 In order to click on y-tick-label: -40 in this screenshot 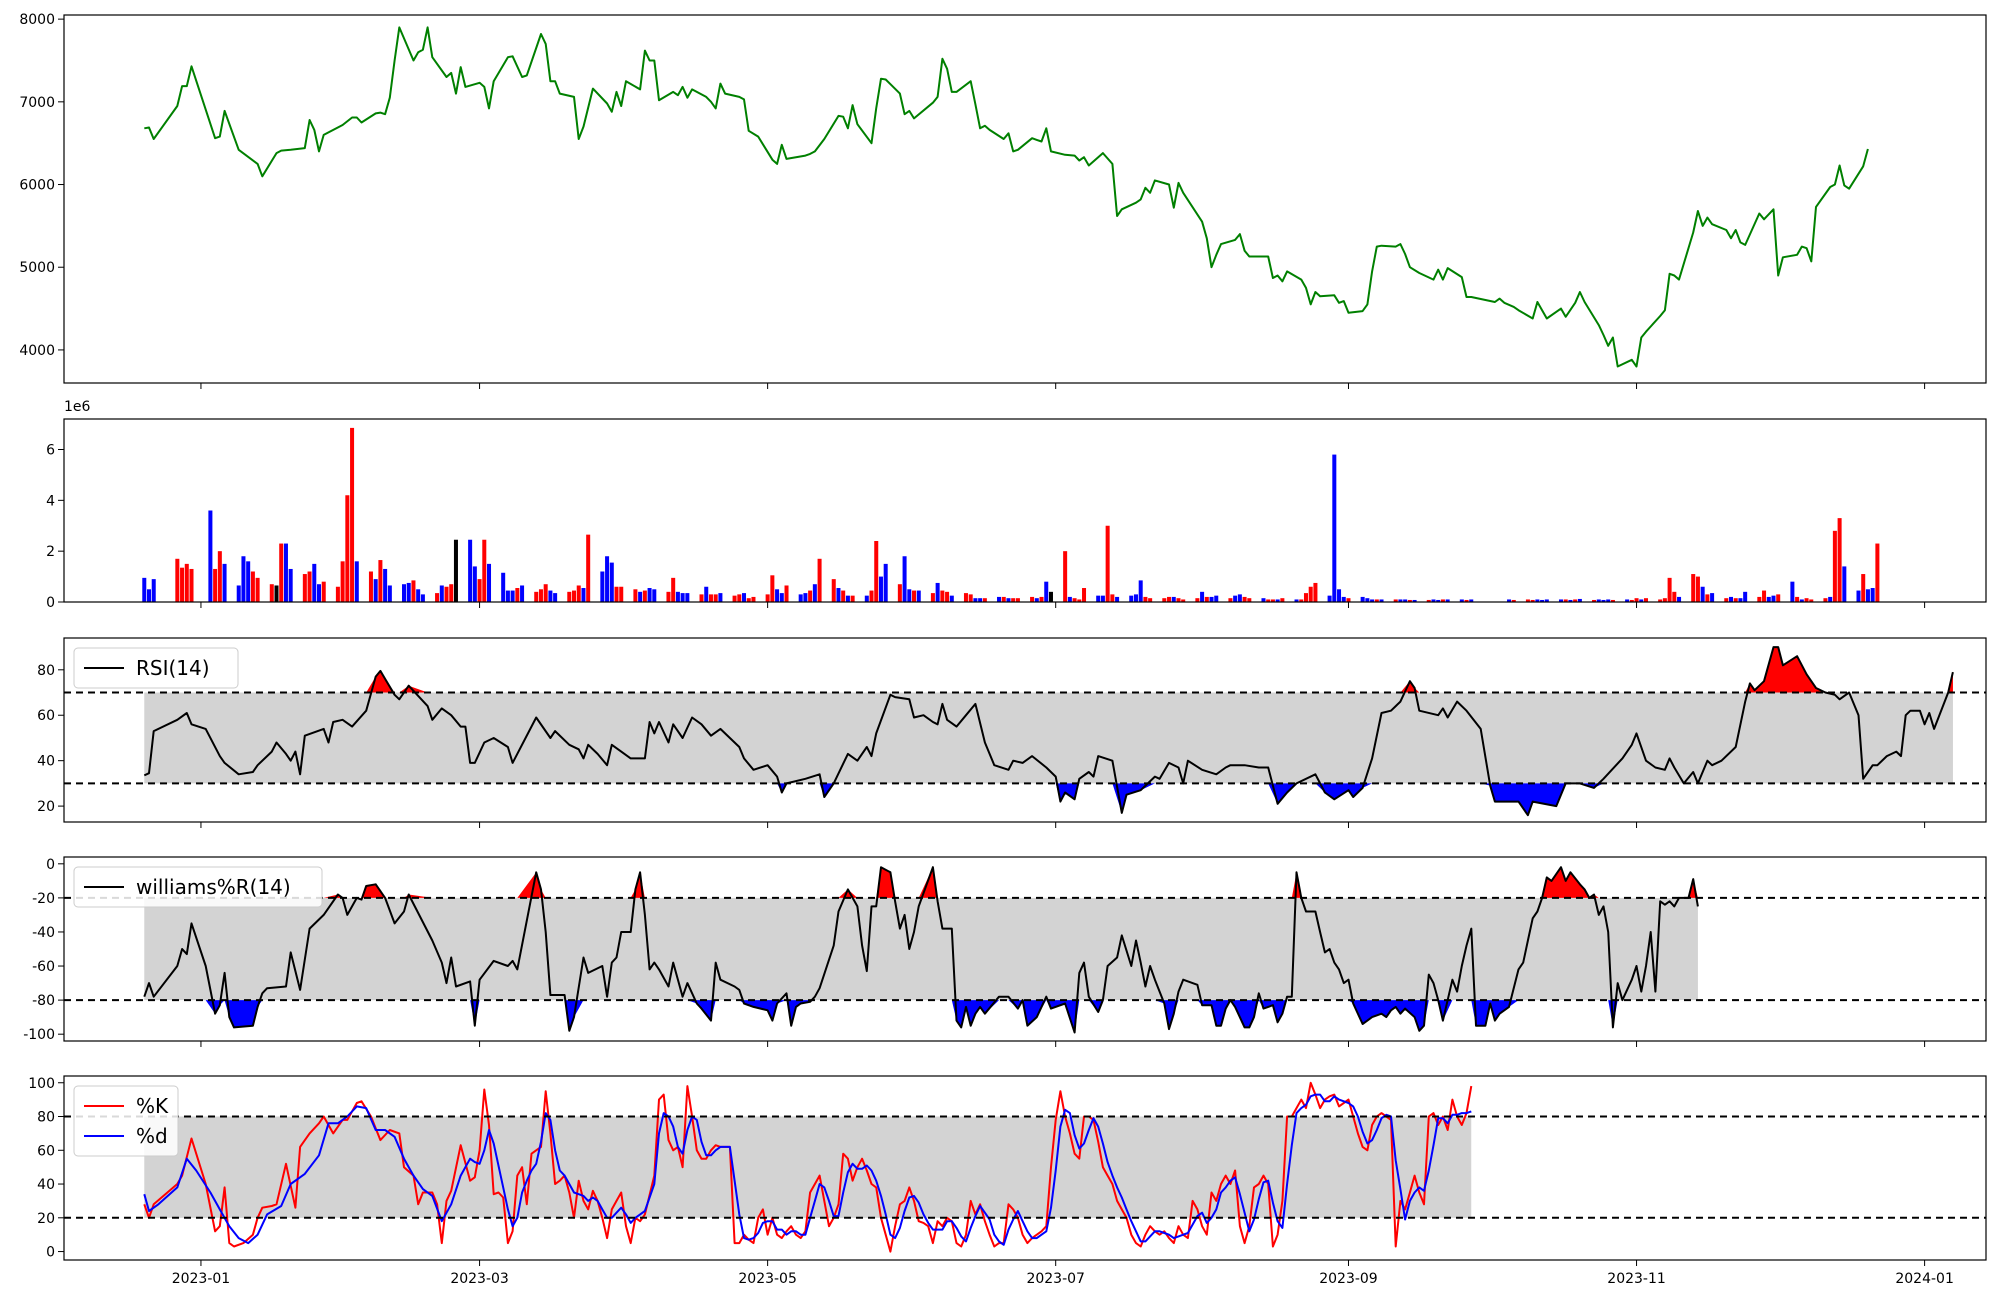, I will do `click(43, 933)`.